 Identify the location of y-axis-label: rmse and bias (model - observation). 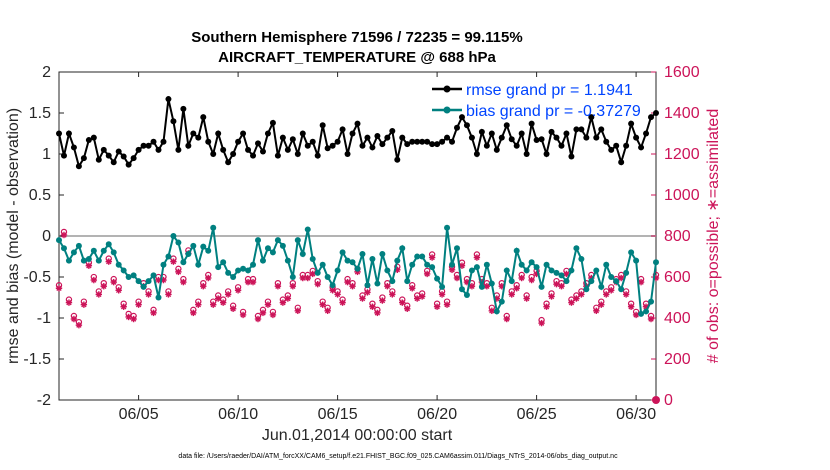
(13, 236).